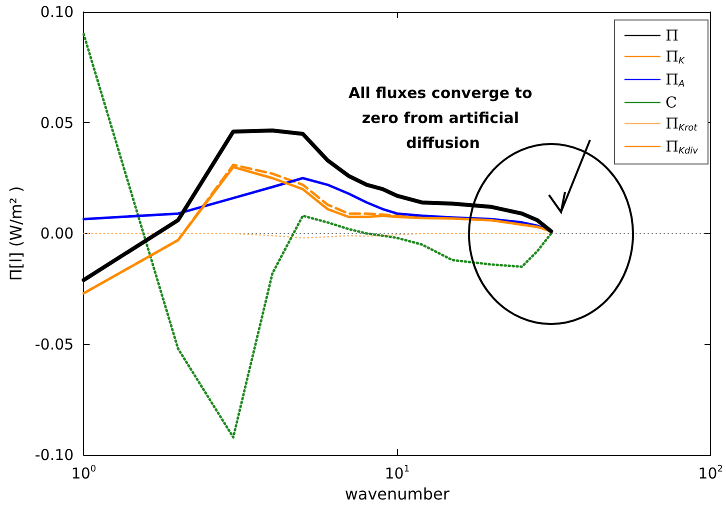 The height and width of the screenshot is (511, 726). What do you see at coordinates (57, 233) in the screenshot?
I see `y-tick-label: 0.00` at bounding box center [57, 233].